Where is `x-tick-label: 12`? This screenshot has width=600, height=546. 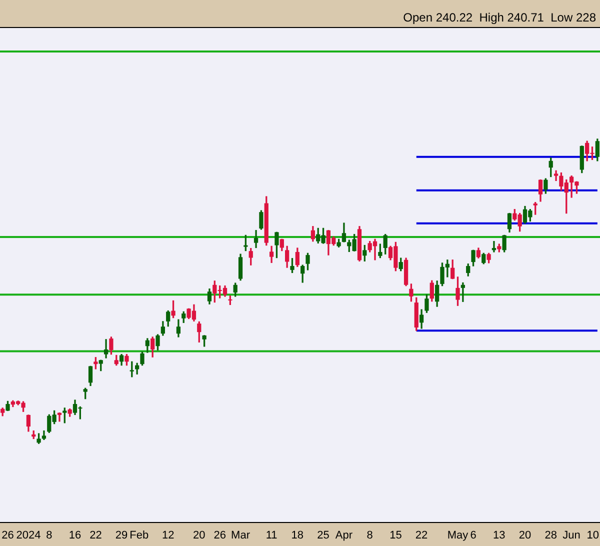 x-tick-label: 12 is located at coordinates (168, 536).